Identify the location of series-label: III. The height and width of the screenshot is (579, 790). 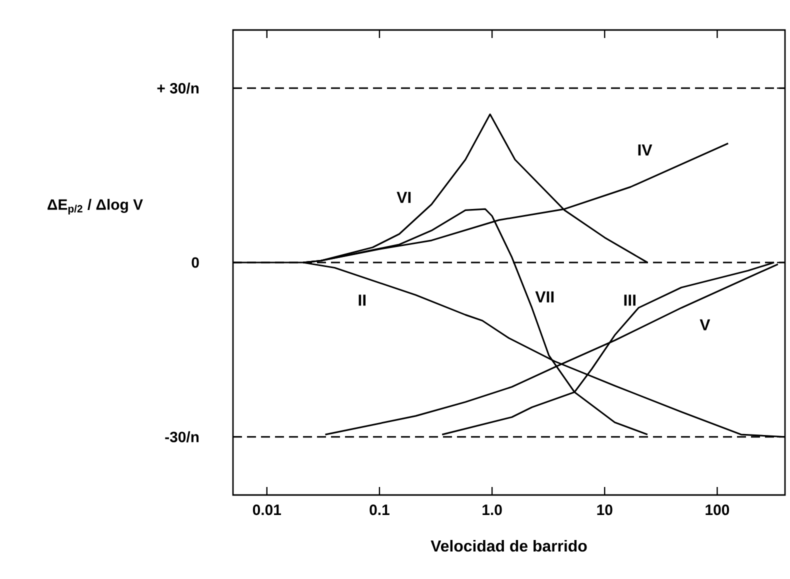
(630, 300).